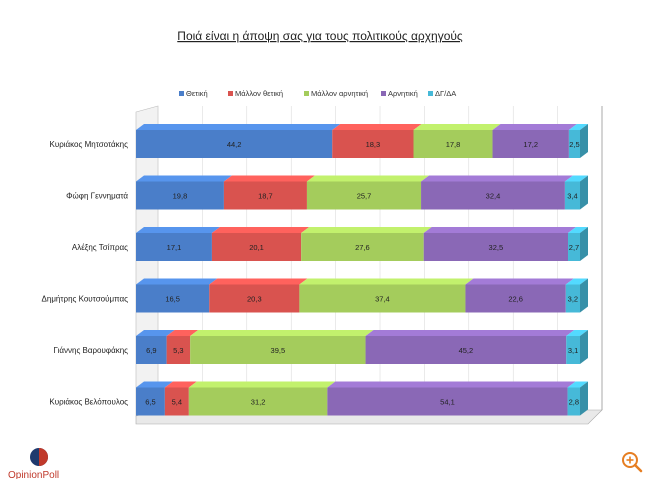 This screenshot has height=479, width=650. I want to click on bar-segment: 3,2, so click(576, 295).